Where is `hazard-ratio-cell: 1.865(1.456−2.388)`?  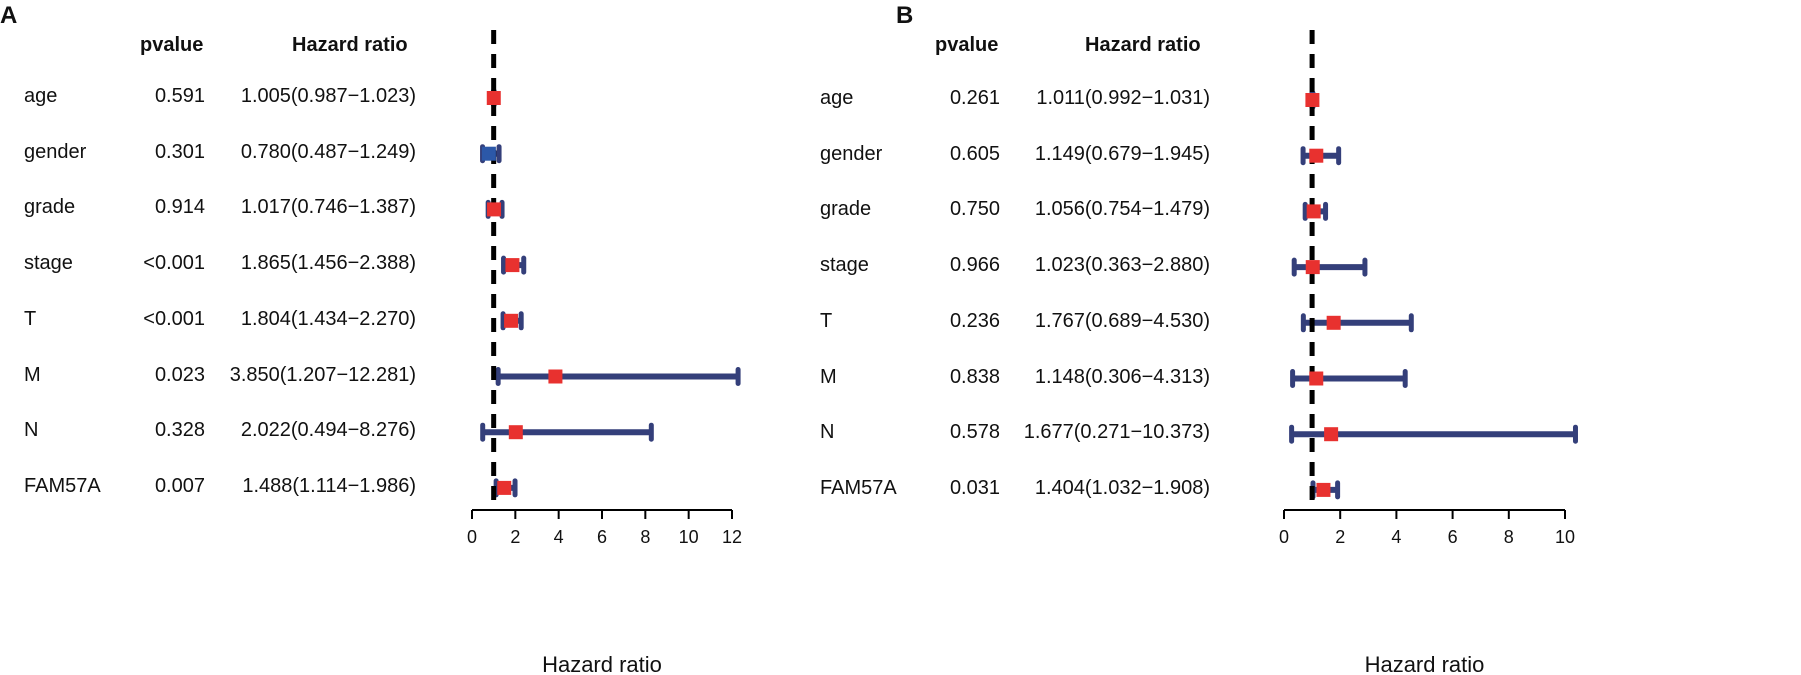 hazard-ratio-cell: 1.865(1.456−2.388) is located at coordinates (328, 263).